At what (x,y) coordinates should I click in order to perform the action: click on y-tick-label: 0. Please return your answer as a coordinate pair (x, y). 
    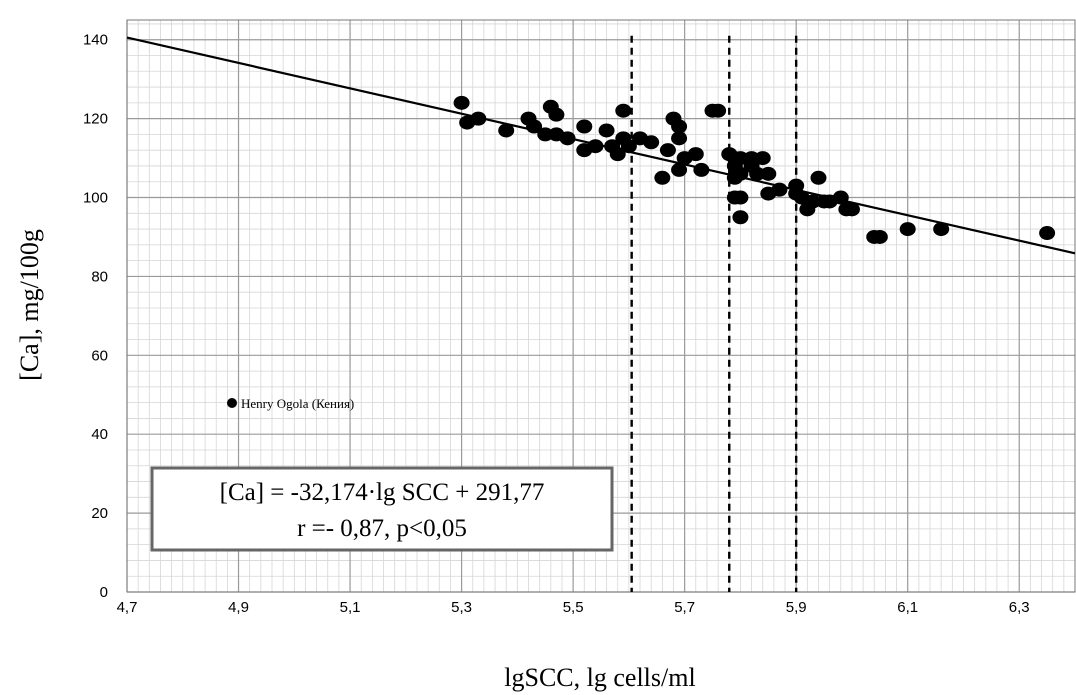
    Looking at the image, I should click on (104, 592).